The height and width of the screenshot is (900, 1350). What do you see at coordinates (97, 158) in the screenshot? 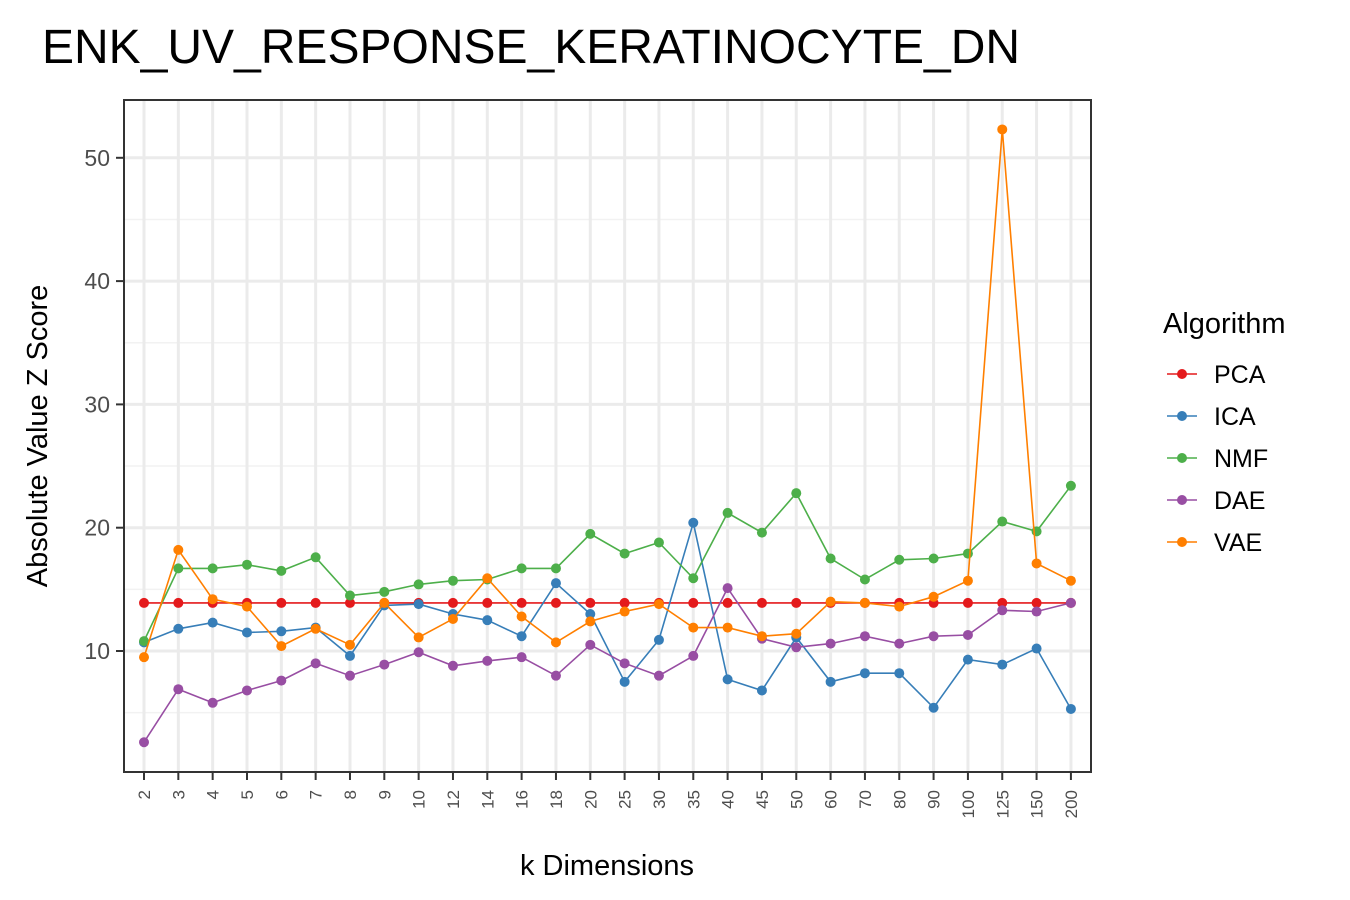
I see `y-tick-label: 50` at bounding box center [97, 158].